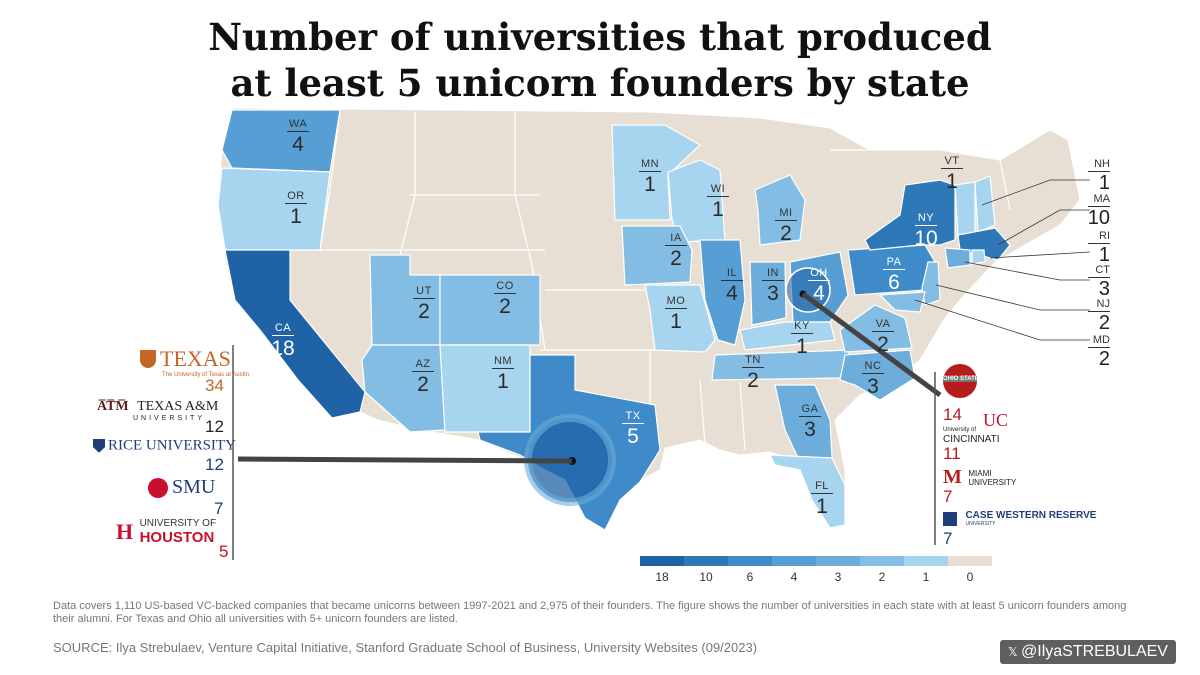  Describe the element at coordinates (810, 409) in the screenshot. I see `label-ga-abbr: GA` at that location.